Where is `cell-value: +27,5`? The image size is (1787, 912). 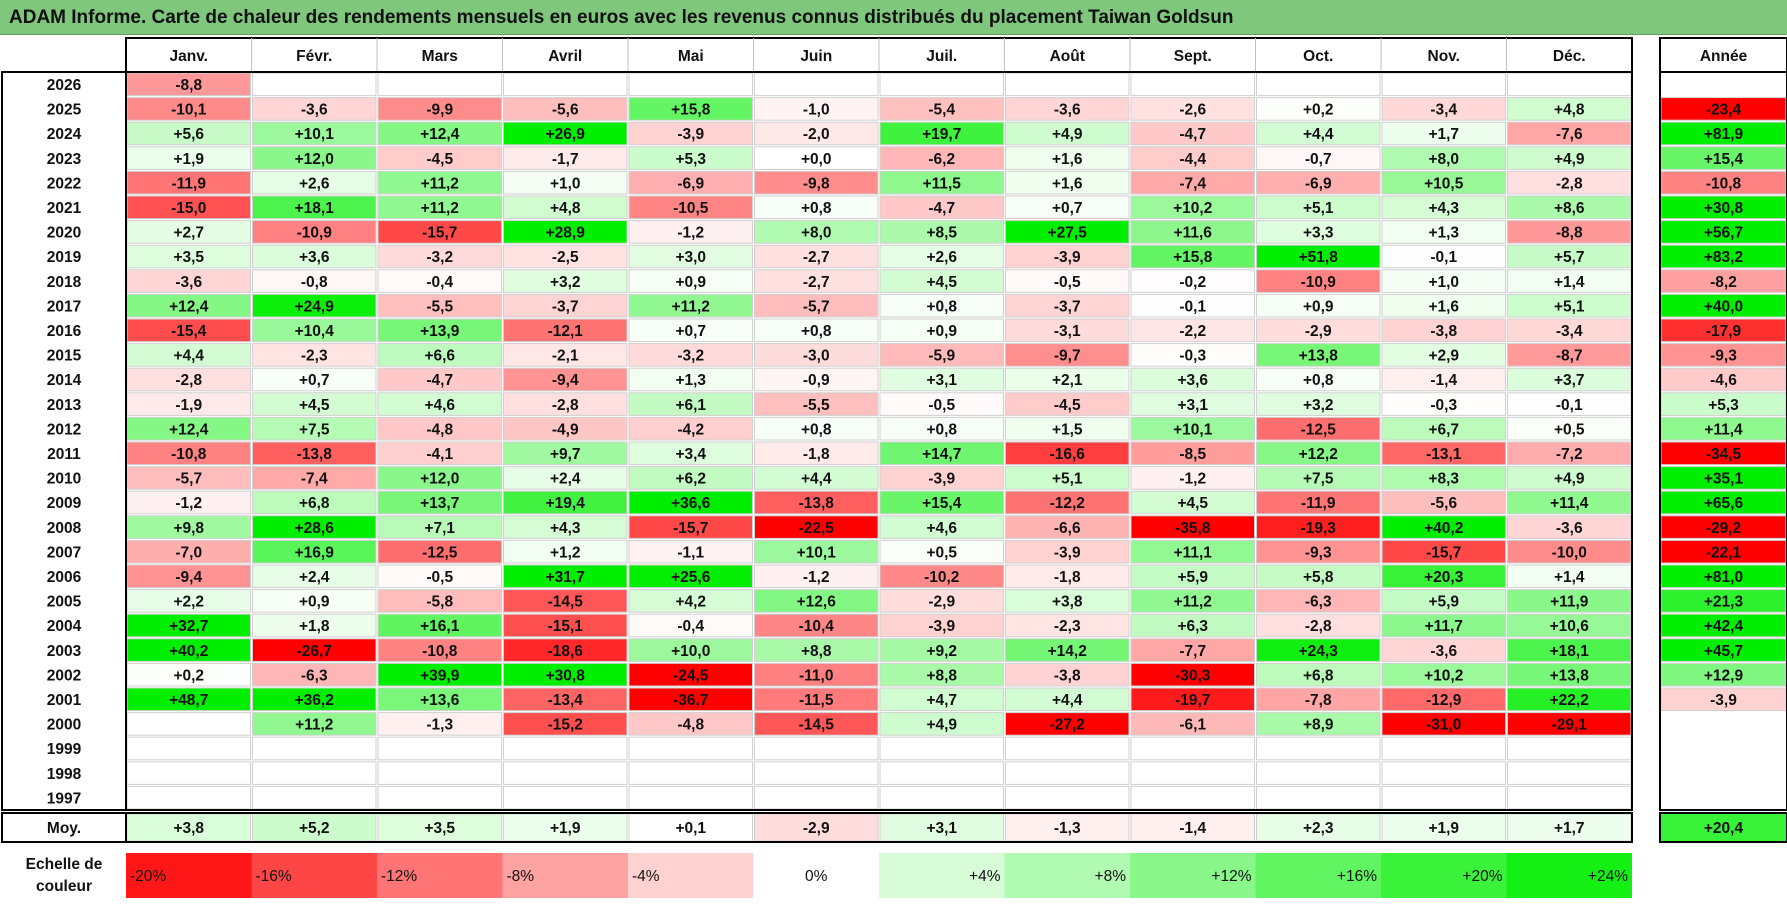 cell-value: +27,5 is located at coordinates (1068, 233).